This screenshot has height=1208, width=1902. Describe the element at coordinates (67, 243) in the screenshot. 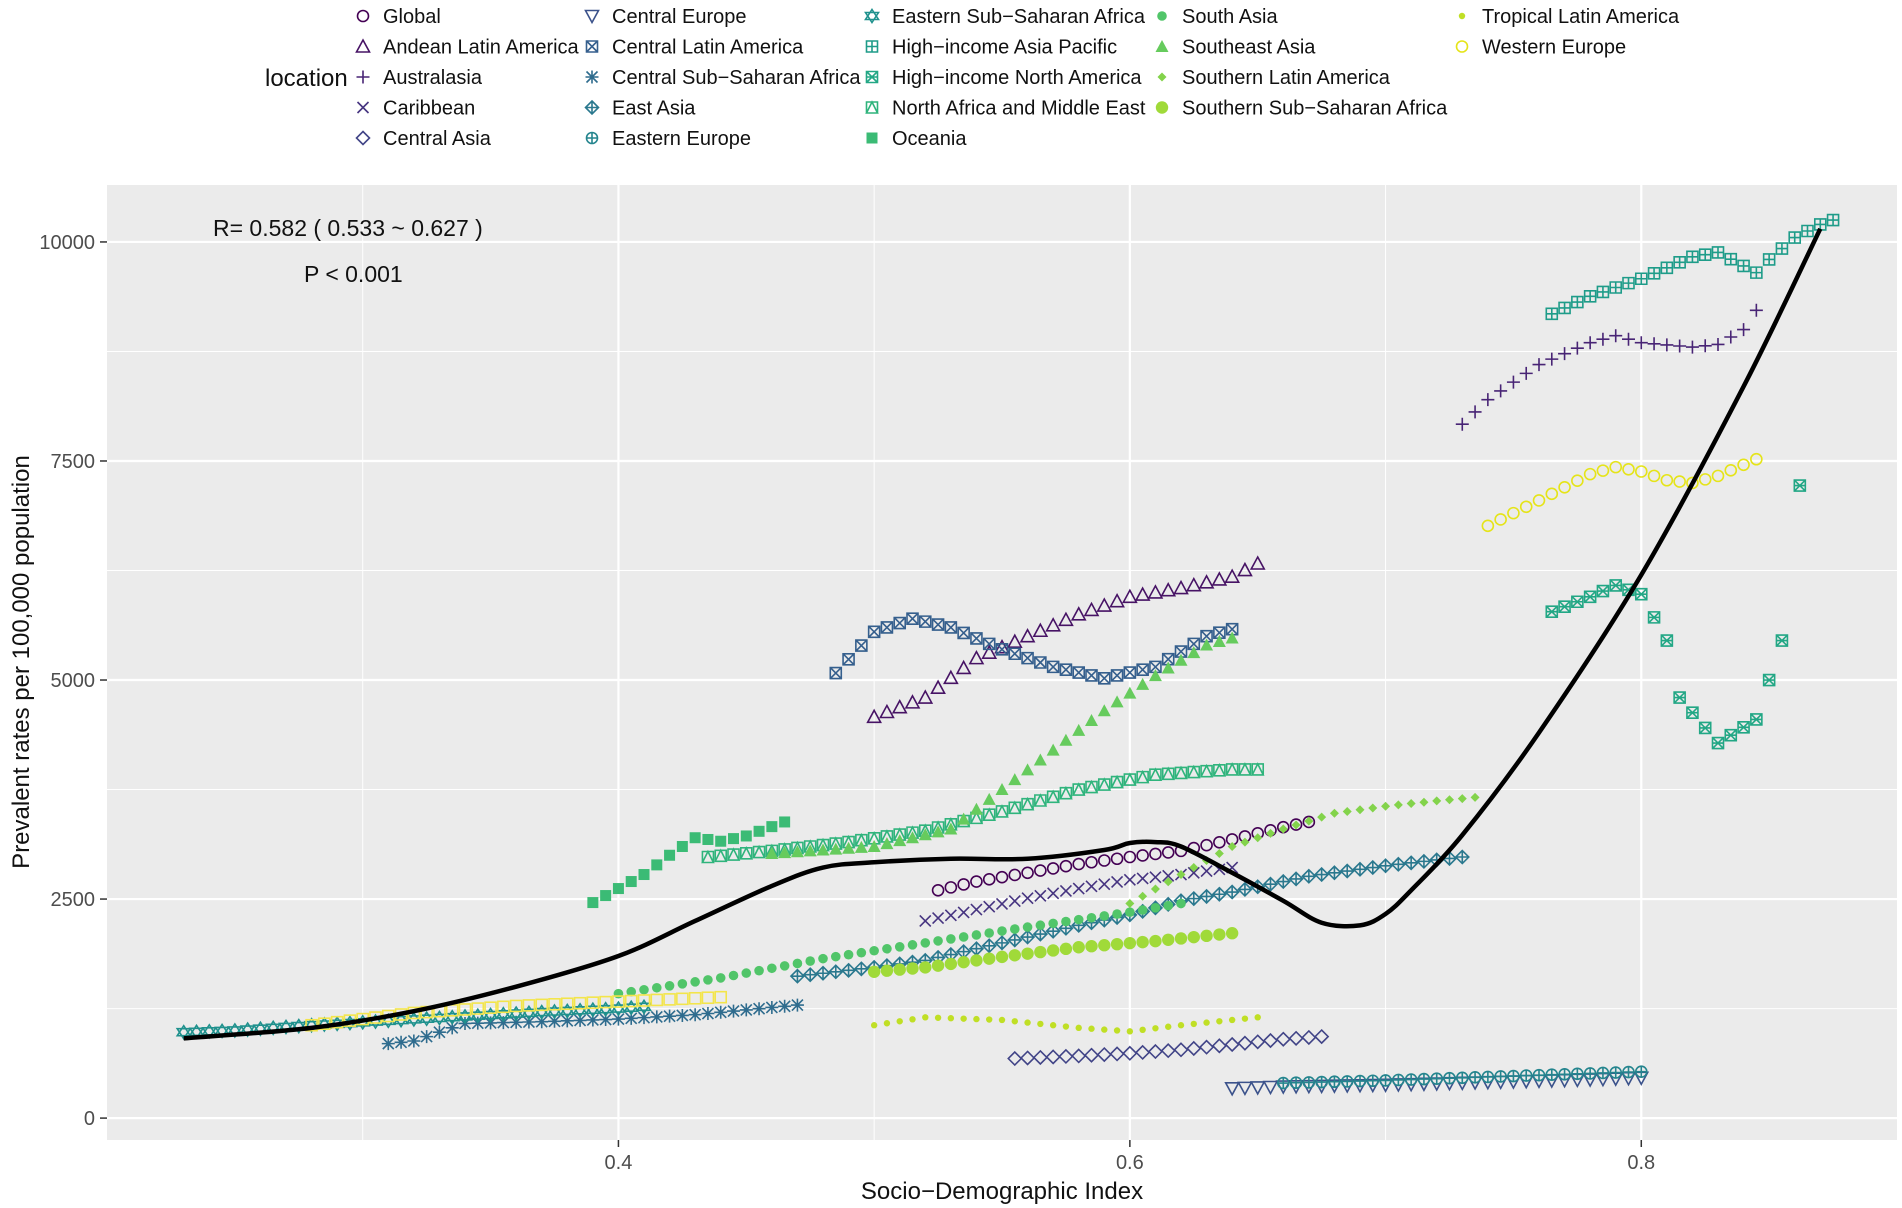

I see `y-tick-label: 10000` at that location.